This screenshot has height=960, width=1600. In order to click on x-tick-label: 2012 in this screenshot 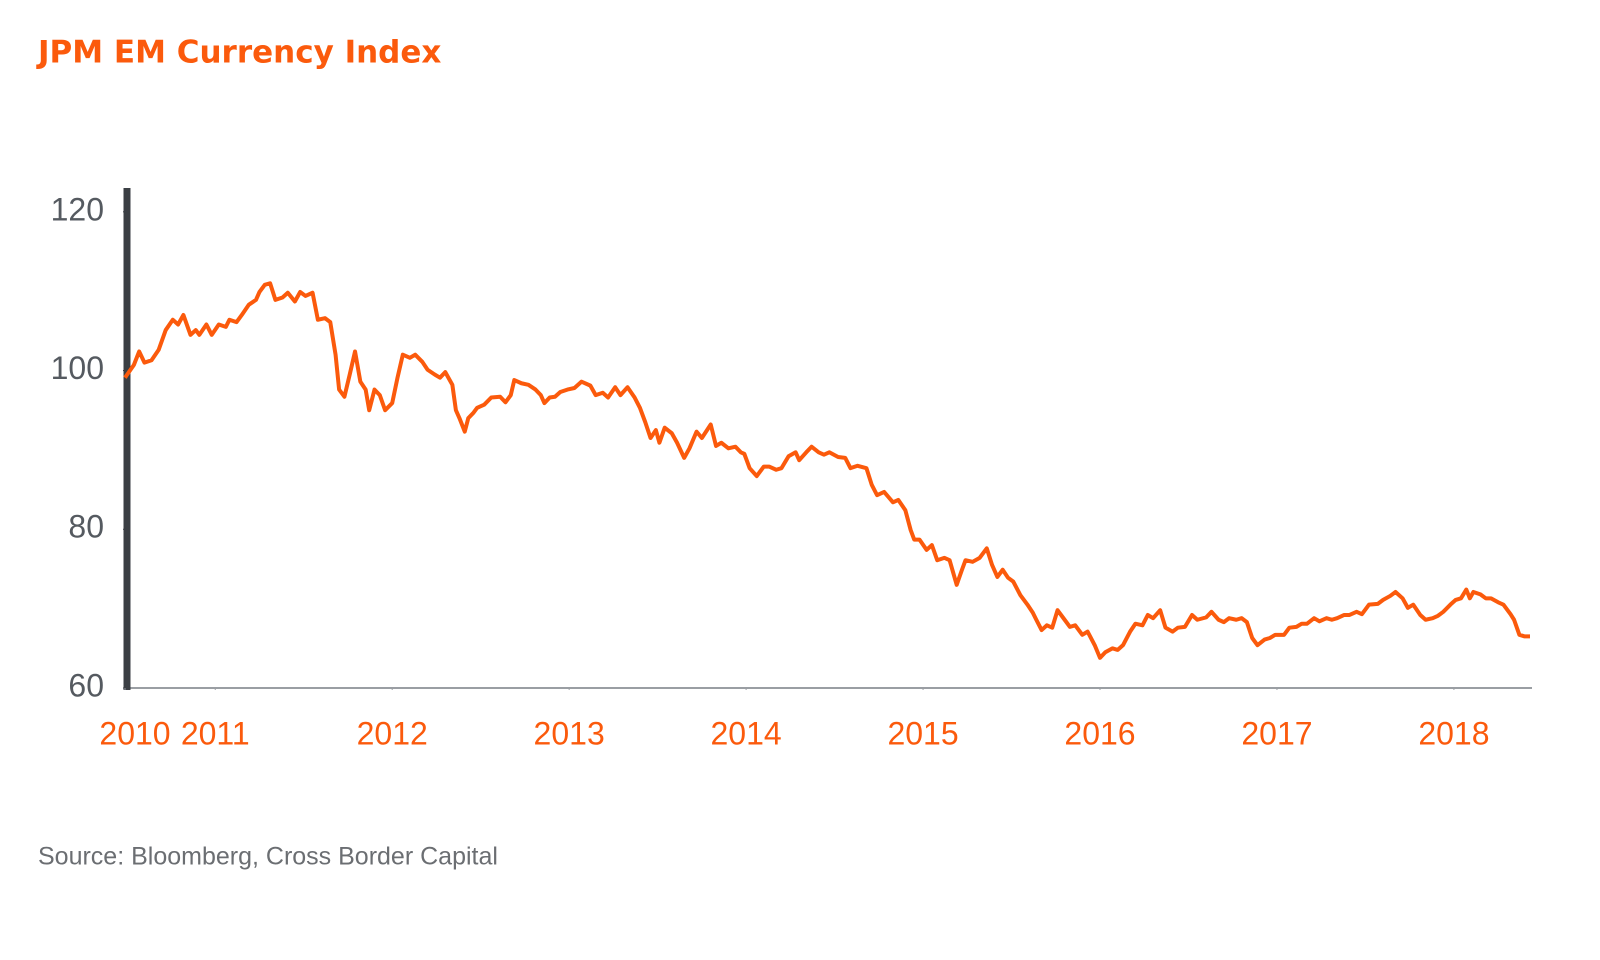, I will do `click(392, 733)`.